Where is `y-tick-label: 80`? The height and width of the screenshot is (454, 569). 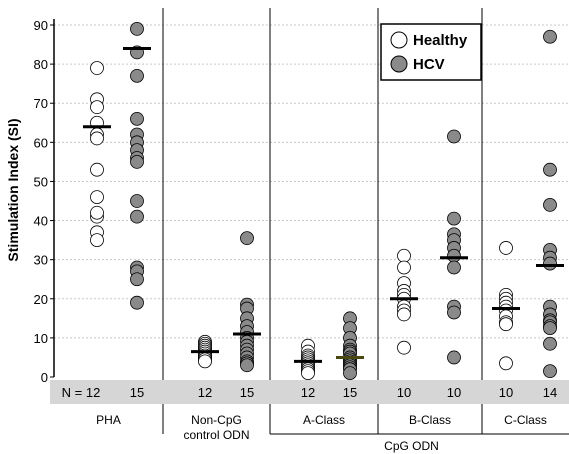 y-tick-label: 80 is located at coordinates (41, 64).